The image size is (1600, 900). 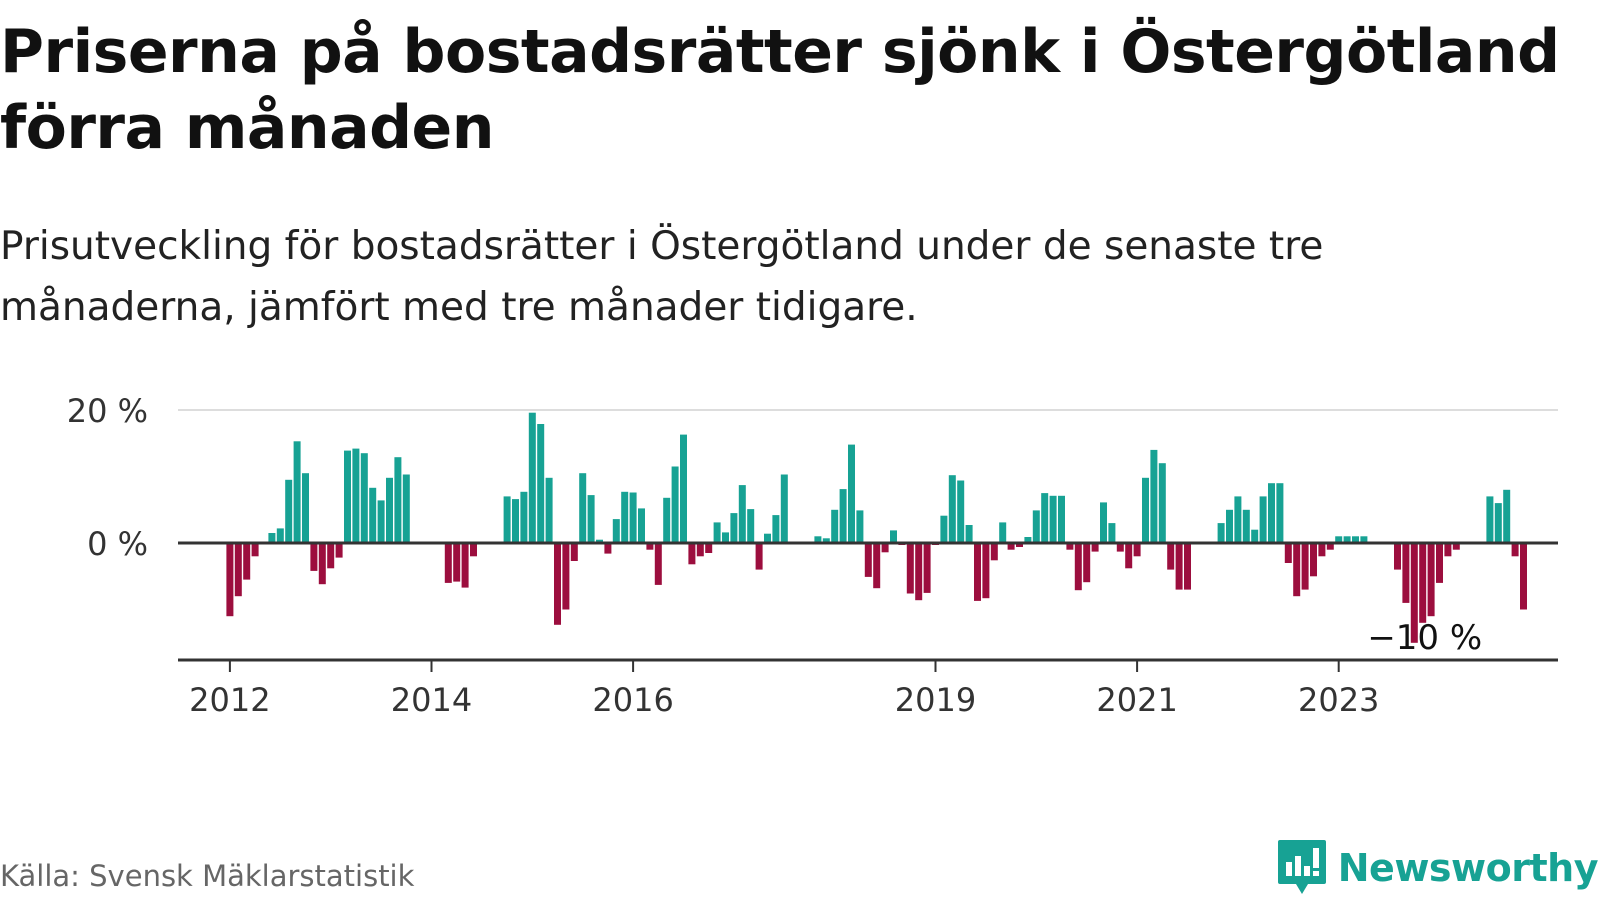 What do you see at coordinates (107, 411) in the screenshot?
I see `y-tick-label: 20 %` at bounding box center [107, 411].